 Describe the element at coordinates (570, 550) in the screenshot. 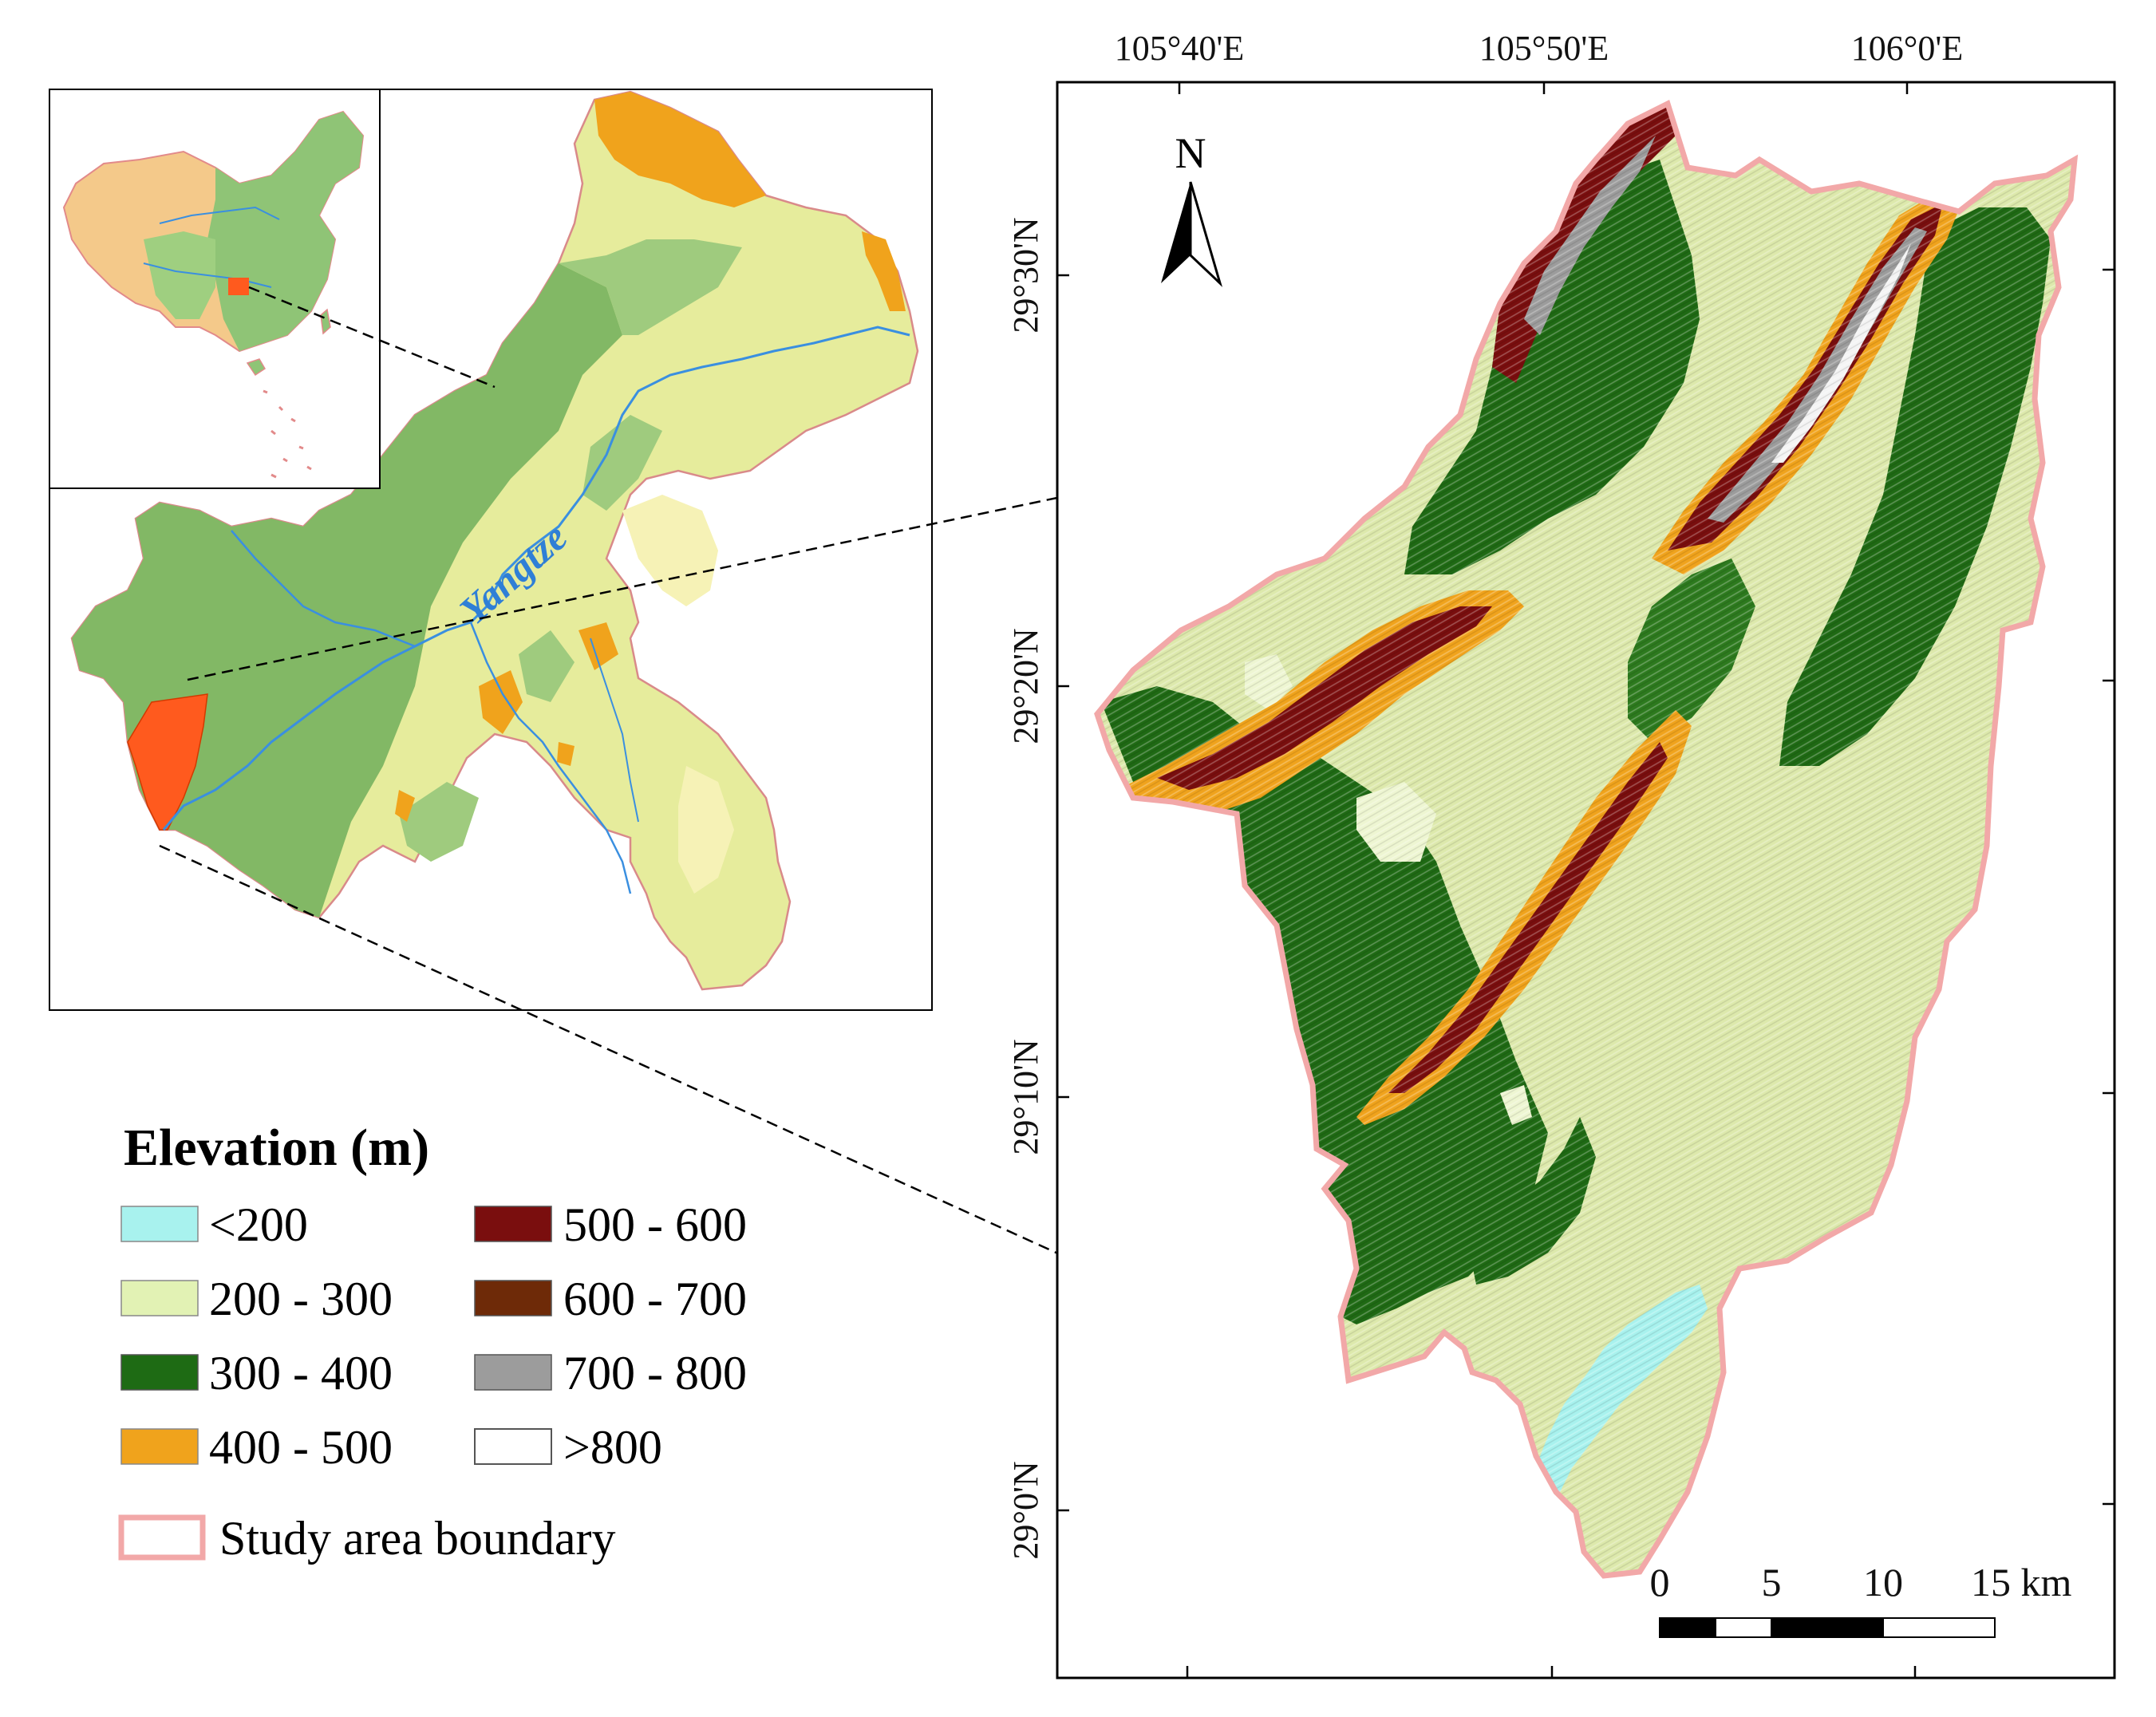

I see `chongqing-ridges` at that location.